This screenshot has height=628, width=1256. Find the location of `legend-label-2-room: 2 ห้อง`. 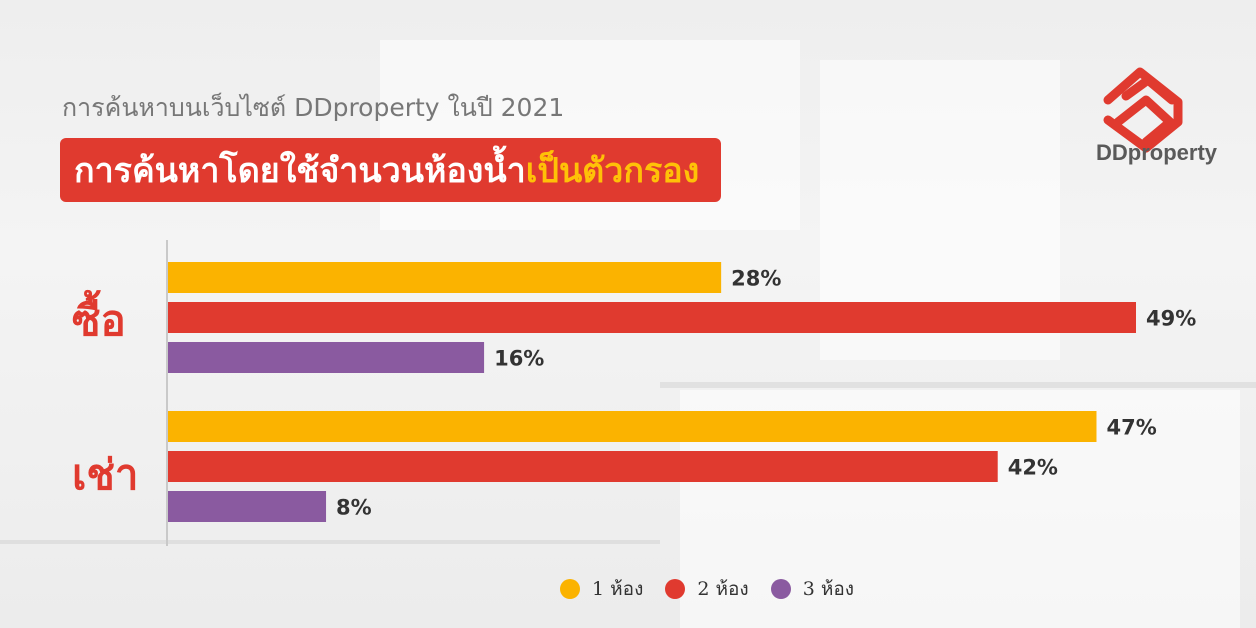

legend-label-2-room: 2 ห้อง is located at coordinates (723, 589).